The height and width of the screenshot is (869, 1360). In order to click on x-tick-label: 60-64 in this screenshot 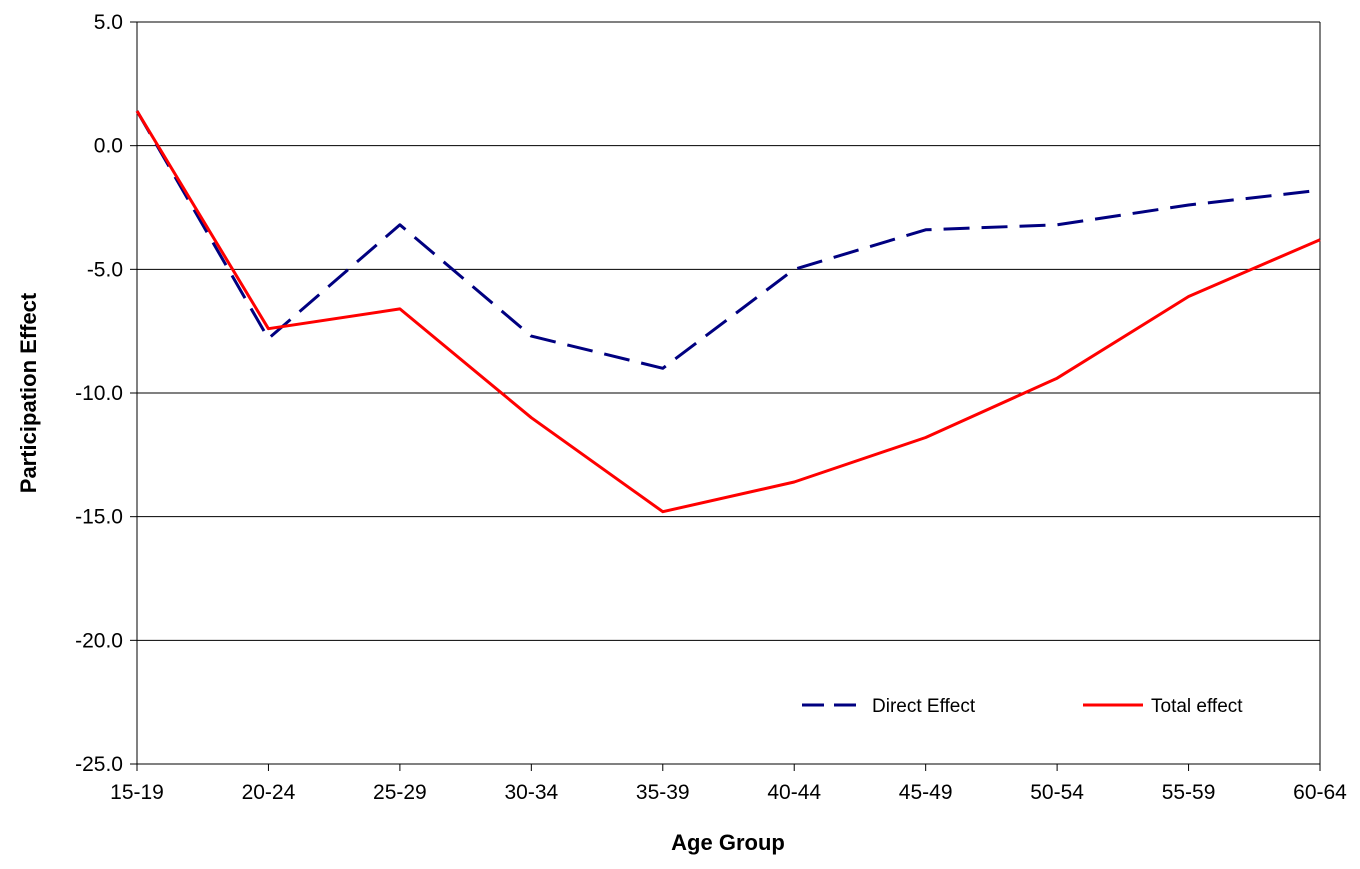, I will do `click(1320, 792)`.